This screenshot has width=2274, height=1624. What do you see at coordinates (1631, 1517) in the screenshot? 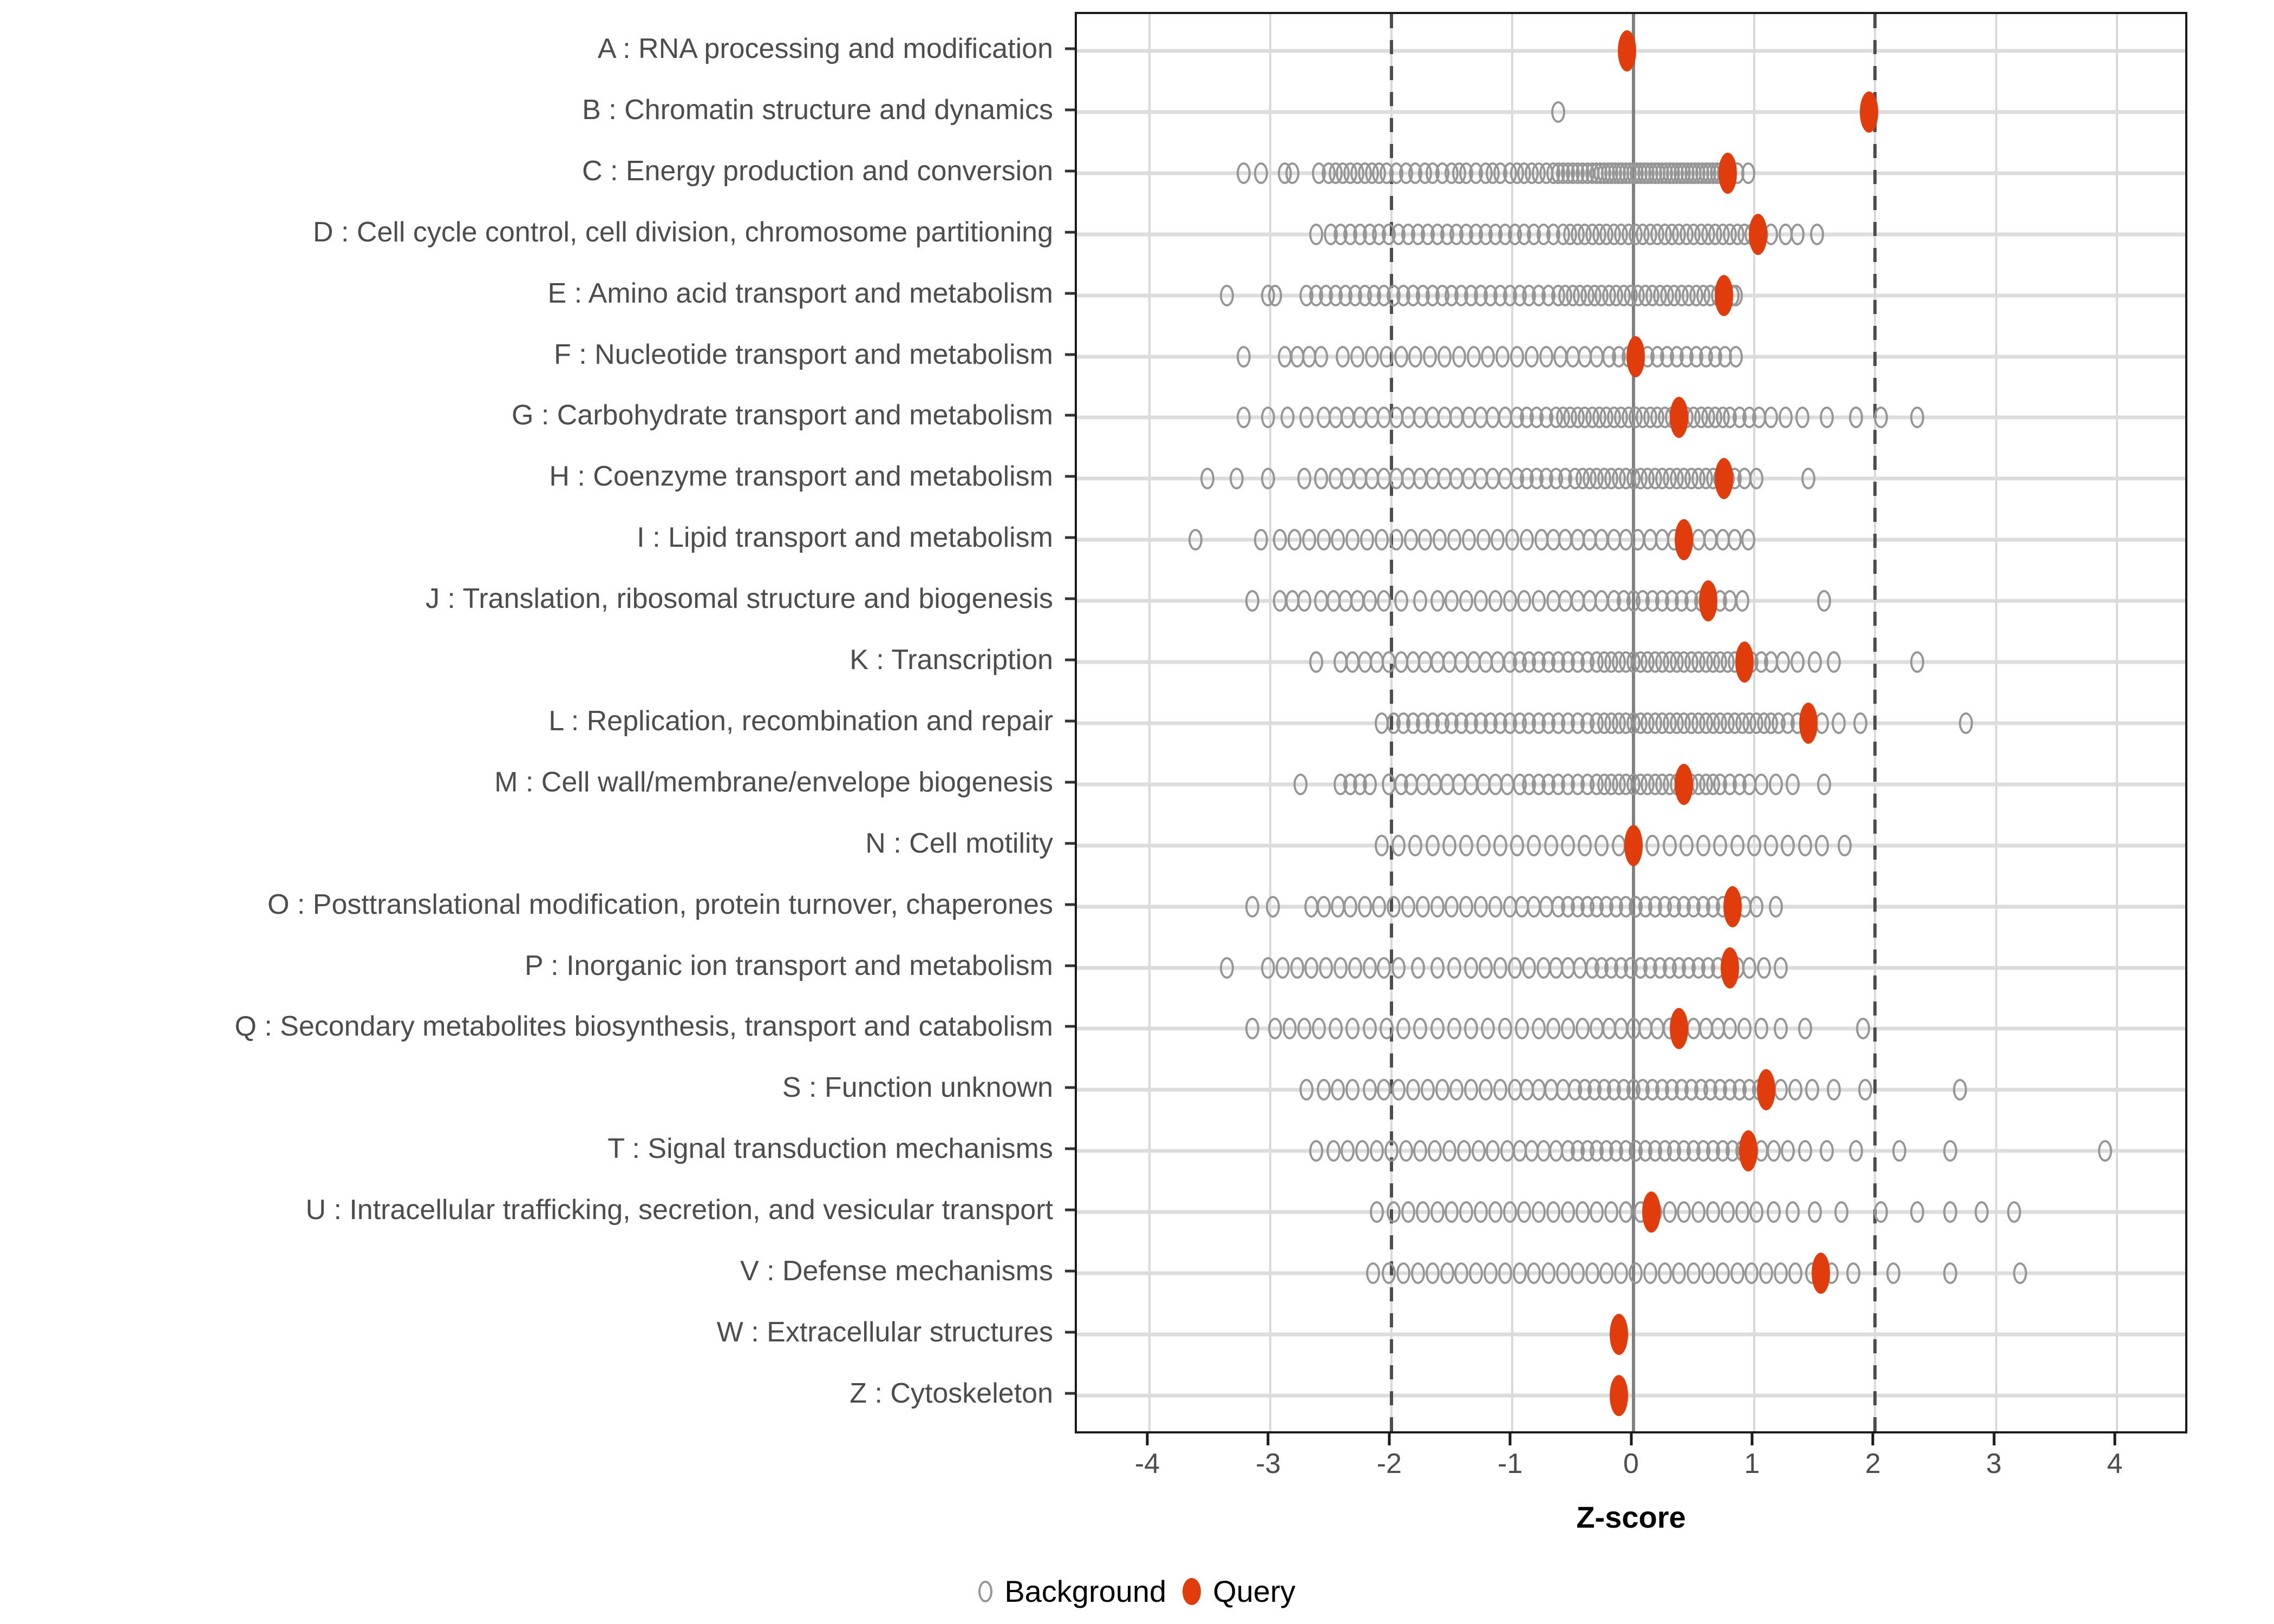
I see `x-axis-title: Z-score` at bounding box center [1631, 1517].